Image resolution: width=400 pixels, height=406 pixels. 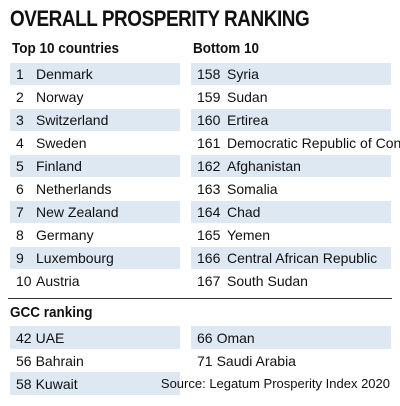 I want to click on list-item: 167 South Sudan, so click(x=291, y=281).